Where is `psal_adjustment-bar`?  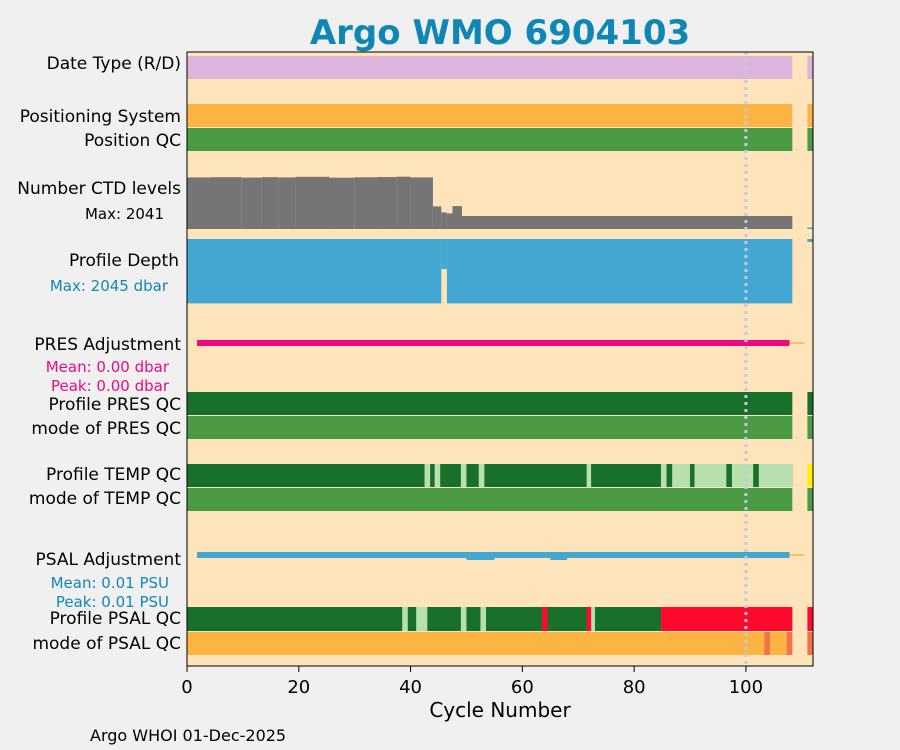 psal_adjustment-bar is located at coordinates (493, 555).